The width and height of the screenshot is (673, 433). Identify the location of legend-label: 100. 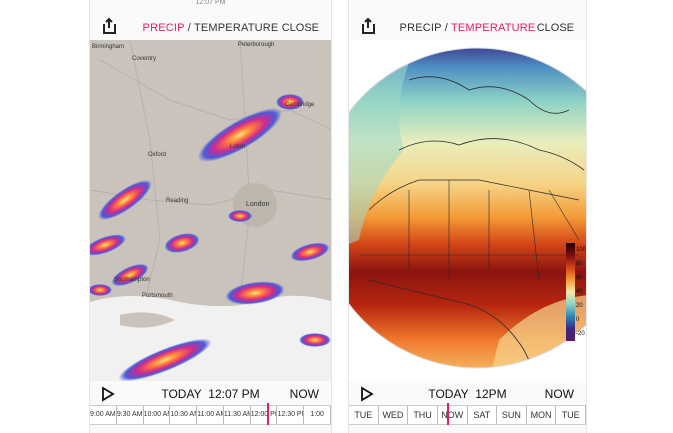
(581, 250).